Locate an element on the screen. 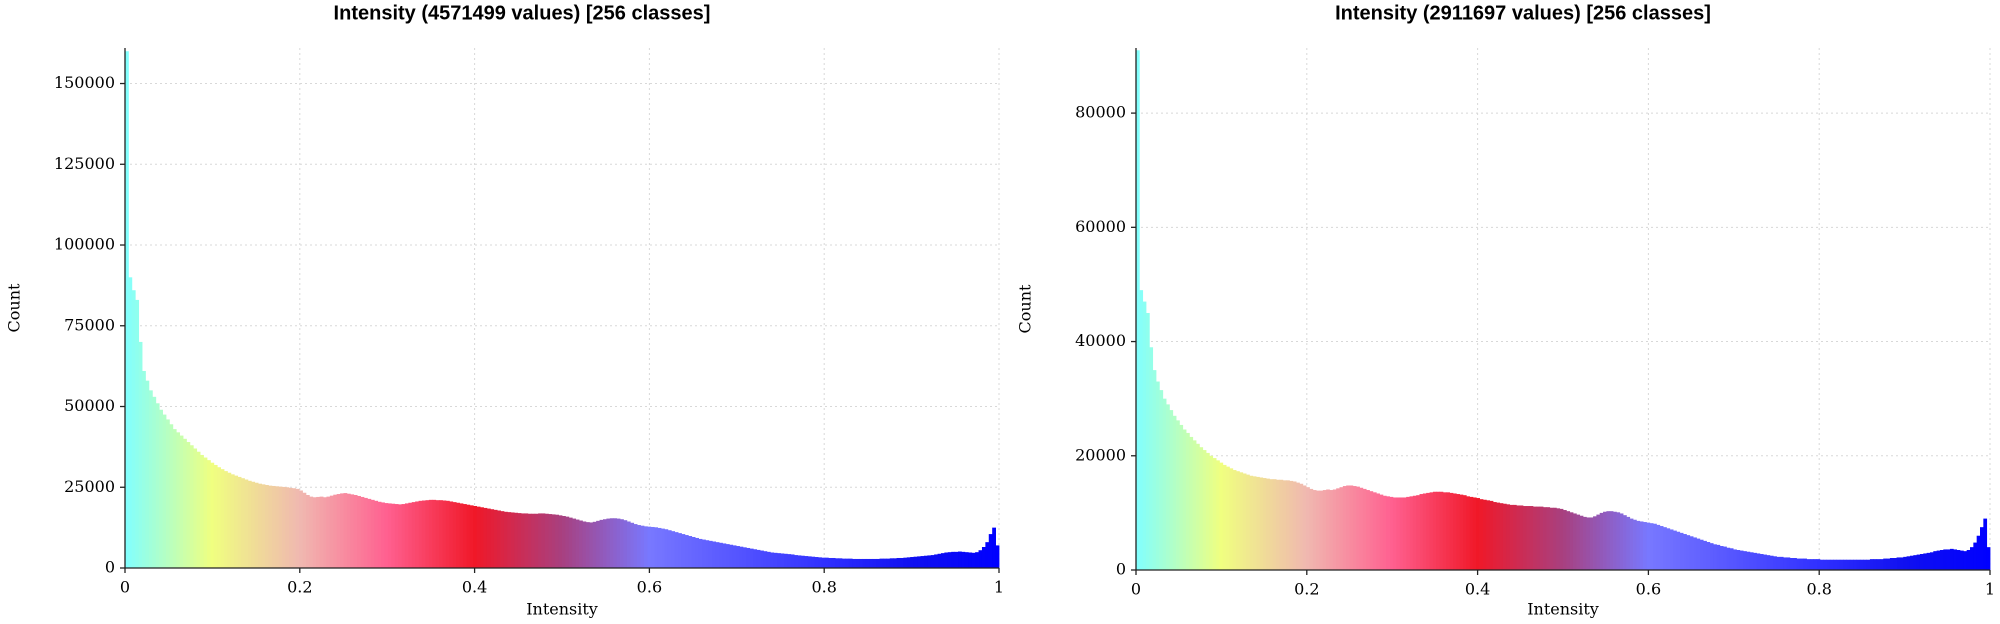 Image resolution: width=2000 pixels, height=624 pixels. chart-title: Intensity (4571499 values) [256 classes] is located at coordinates (522, 13).